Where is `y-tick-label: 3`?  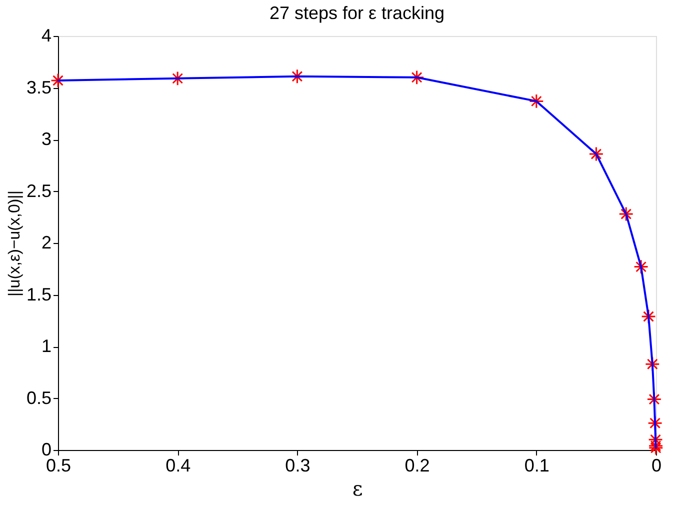
y-tick-label: 3 is located at coordinates (46, 139).